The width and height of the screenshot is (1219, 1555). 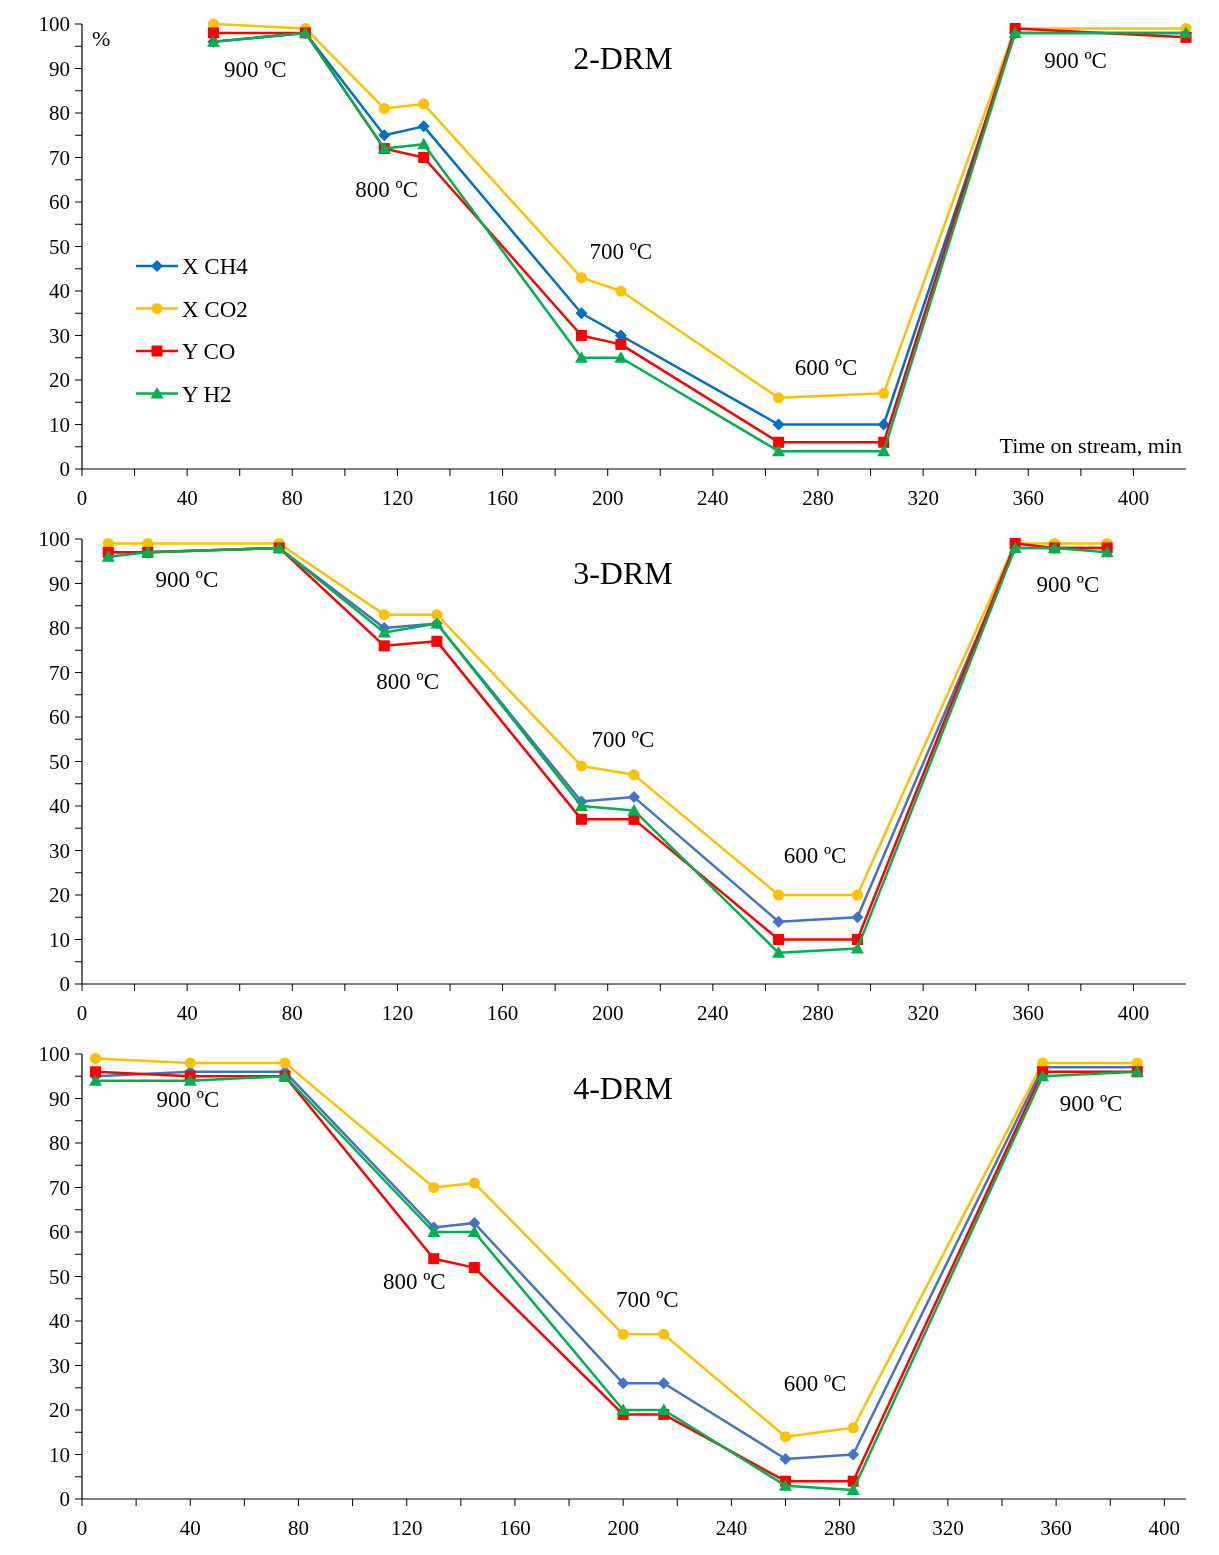 I want to click on legend-label: X CH4, so click(x=215, y=267).